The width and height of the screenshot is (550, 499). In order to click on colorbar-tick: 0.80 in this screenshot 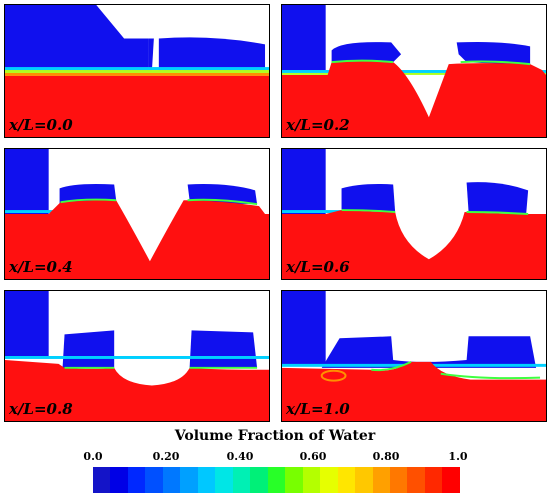, I will do `click(386, 456)`.